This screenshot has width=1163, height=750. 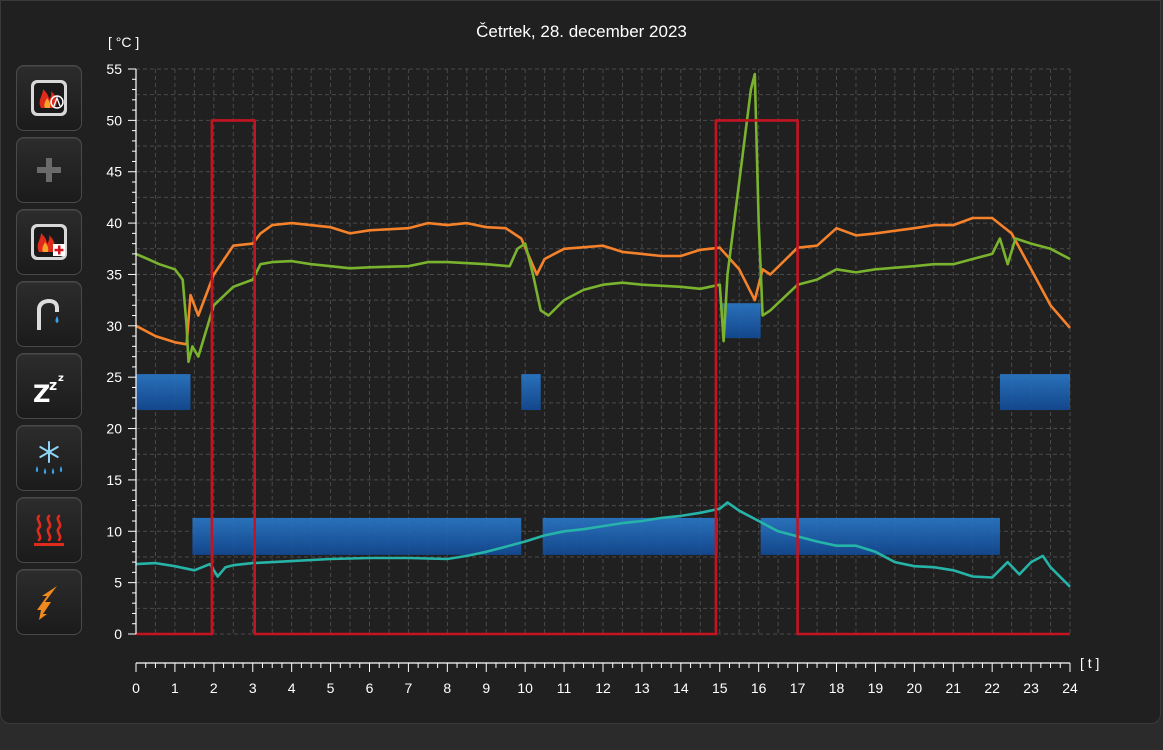 What do you see at coordinates (1031, 688) in the screenshot?
I see `x-tick-label: 23` at bounding box center [1031, 688].